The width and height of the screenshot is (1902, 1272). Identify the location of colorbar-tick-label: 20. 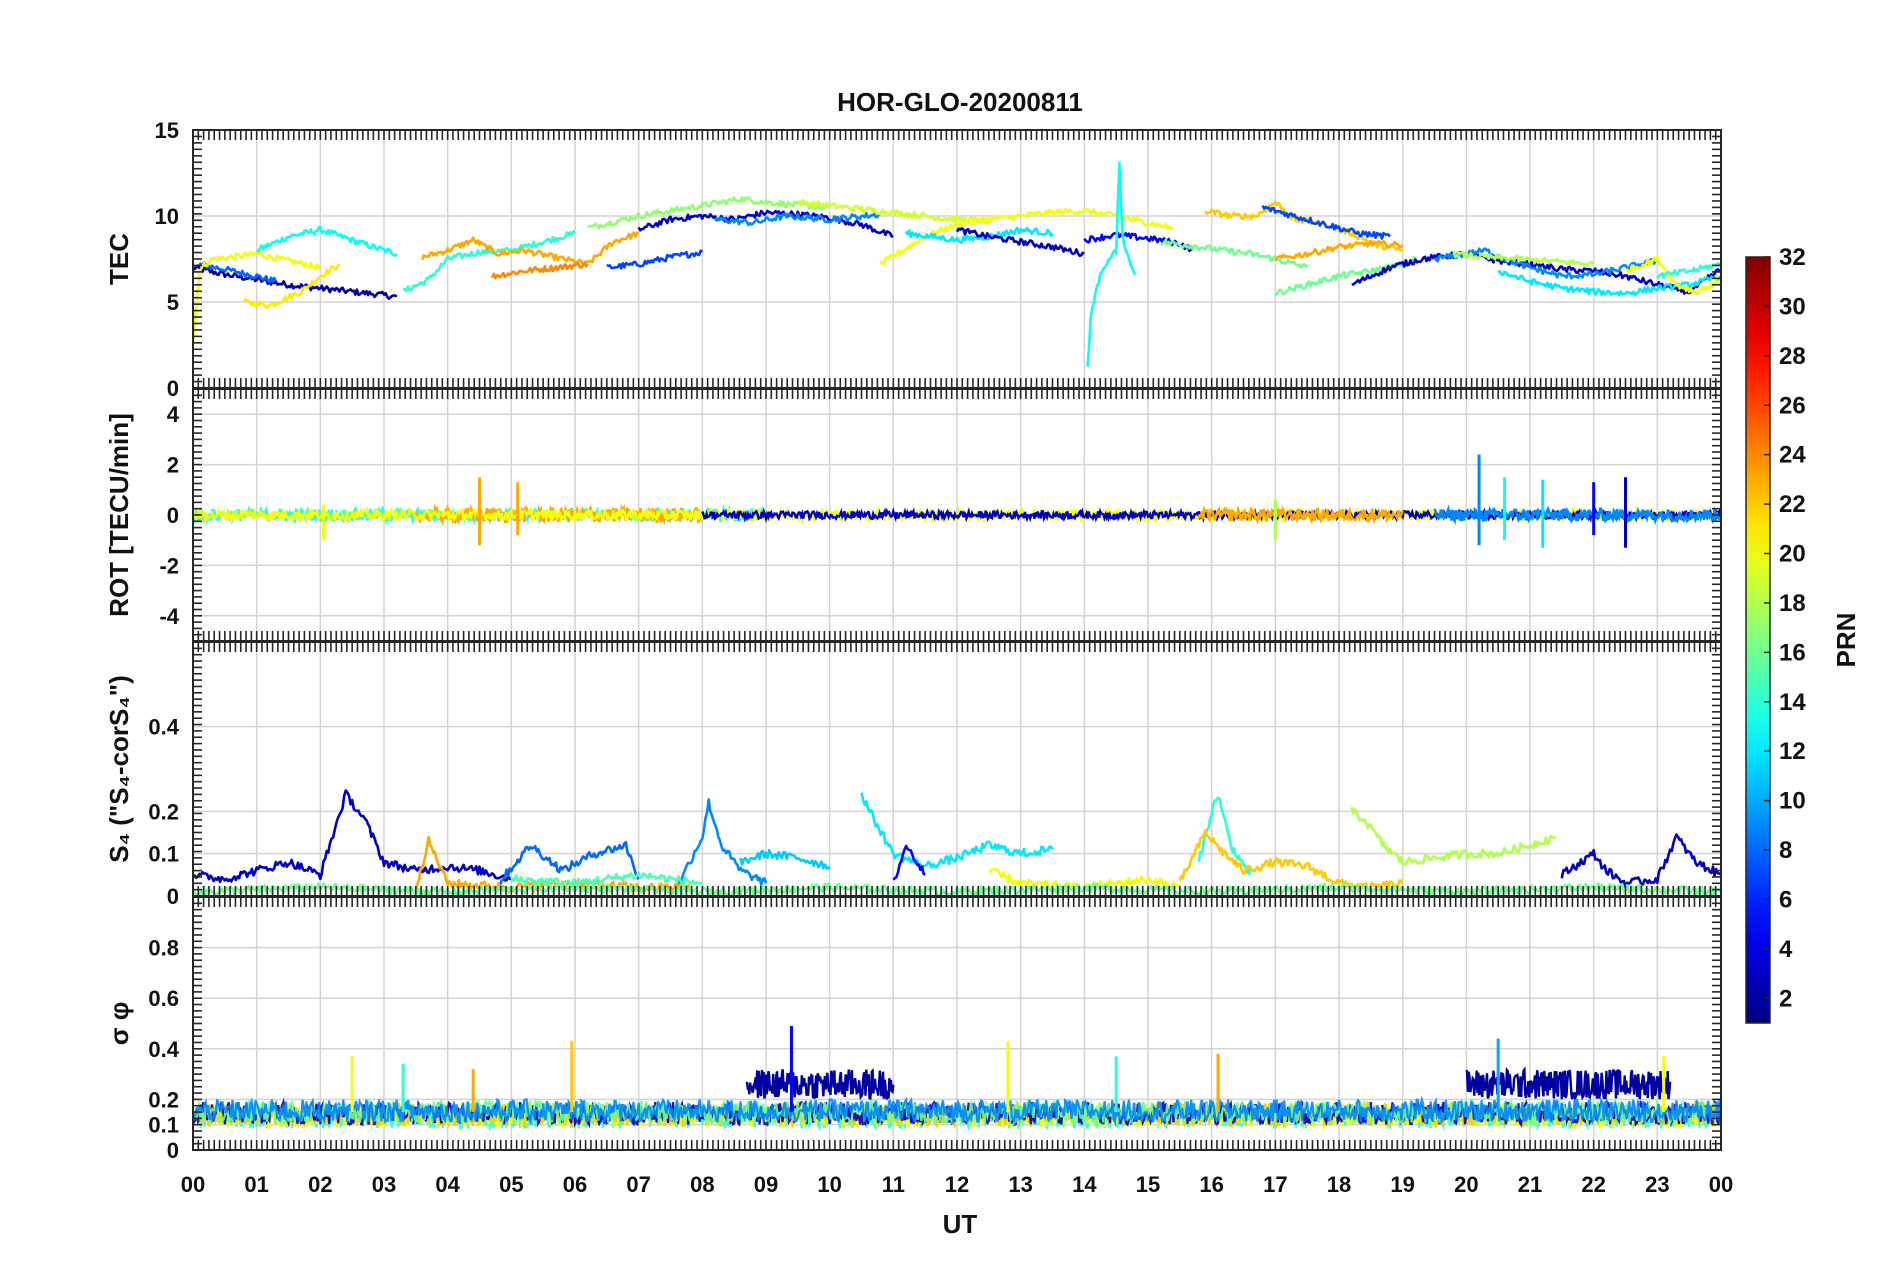
(1792, 554).